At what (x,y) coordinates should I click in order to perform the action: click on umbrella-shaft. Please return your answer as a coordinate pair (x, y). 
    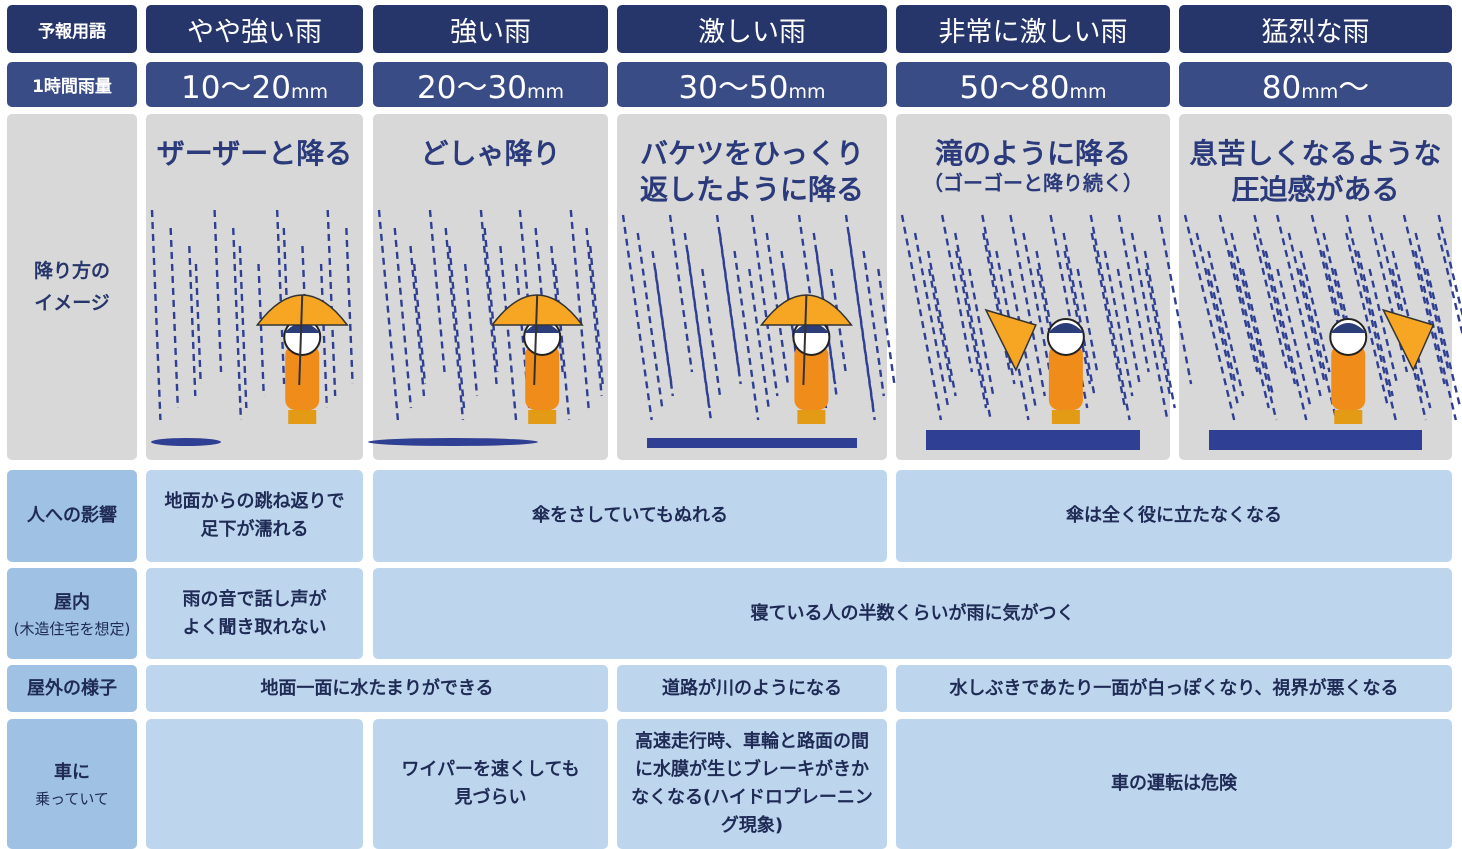
    Looking at the image, I should click on (805, 340).